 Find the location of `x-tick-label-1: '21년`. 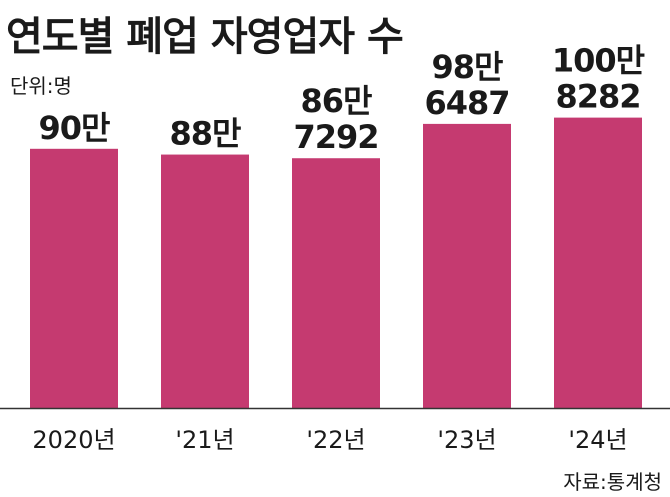

x-tick-label-1: '21년 is located at coordinates (204, 440).